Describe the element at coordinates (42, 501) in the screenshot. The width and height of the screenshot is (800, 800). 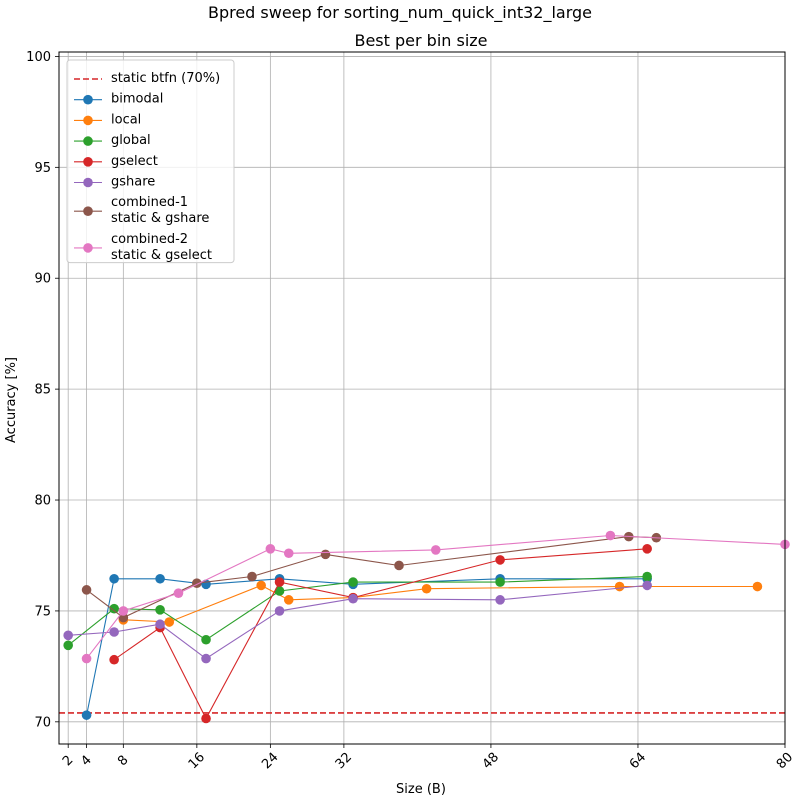
I see `y-tick-label: 80` at that location.